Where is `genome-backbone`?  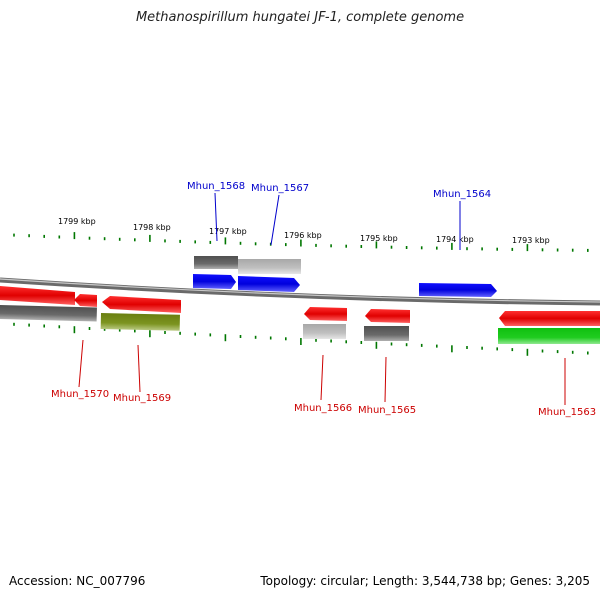 genome-backbone is located at coordinates (300, 291).